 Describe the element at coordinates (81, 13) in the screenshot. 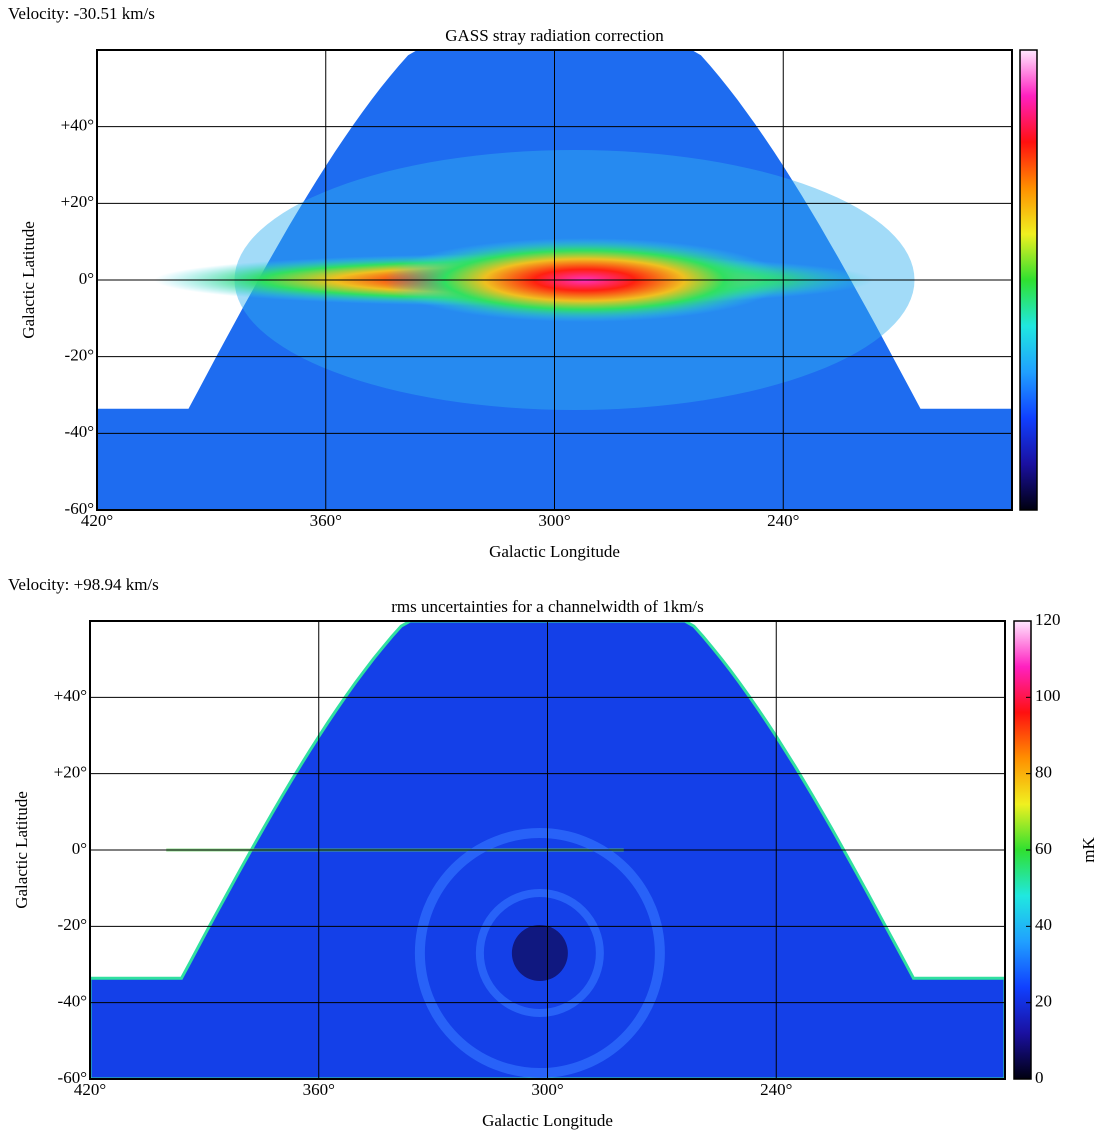

I see `annotation: Velocity: -30.51 km/s` at that location.